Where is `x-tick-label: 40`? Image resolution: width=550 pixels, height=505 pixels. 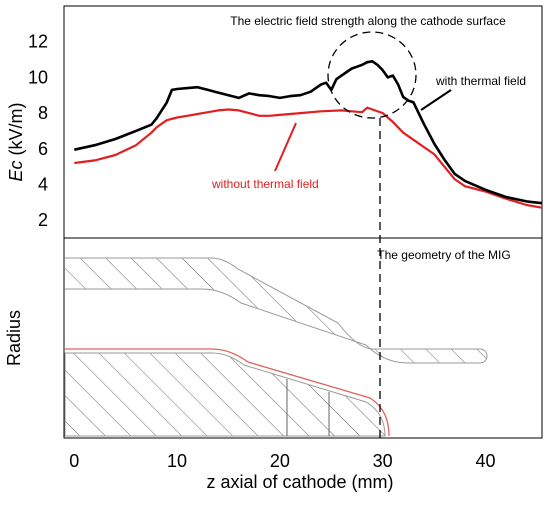 x-tick-label: 40 is located at coordinates (485, 461).